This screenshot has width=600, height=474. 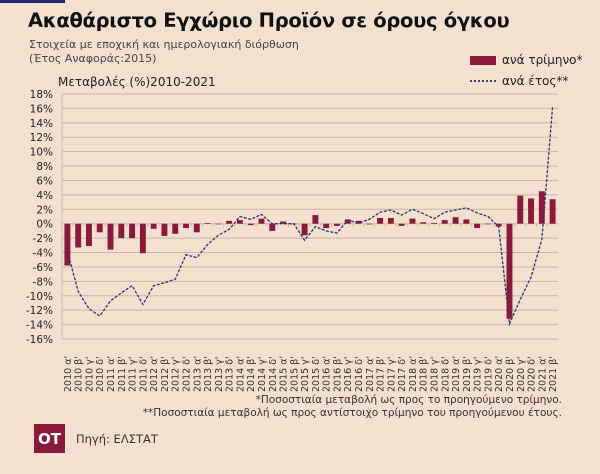 What do you see at coordinates (316, 374) in the screenshot?
I see `x-tick-label: 2015 δ'` at bounding box center [316, 374].